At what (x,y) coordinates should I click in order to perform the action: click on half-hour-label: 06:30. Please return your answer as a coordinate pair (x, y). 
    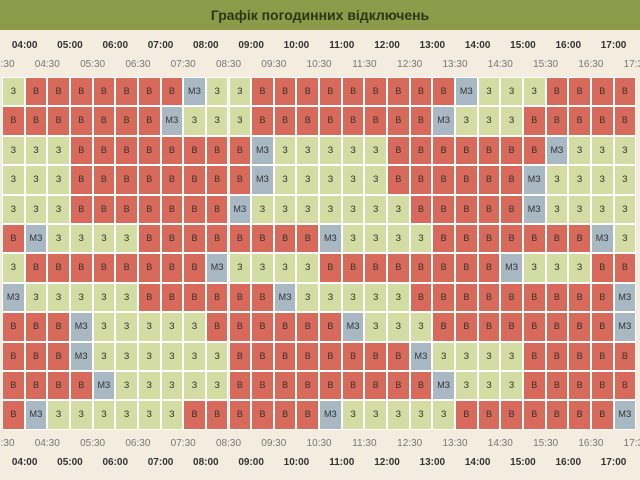
    Looking at the image, I should click on (138, 443).